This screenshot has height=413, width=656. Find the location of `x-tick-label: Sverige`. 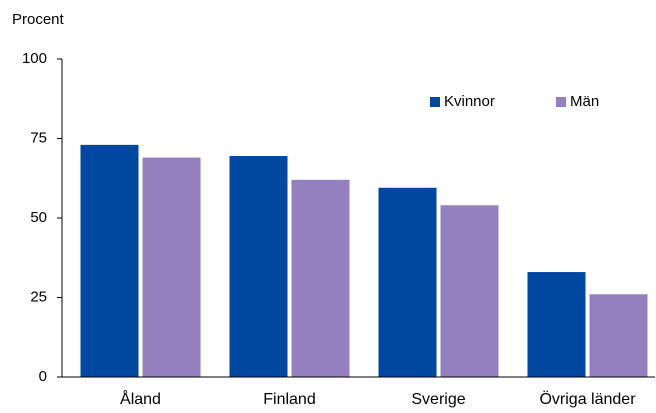

x-tick-label: Sverige is located at coordinates (438, 399).